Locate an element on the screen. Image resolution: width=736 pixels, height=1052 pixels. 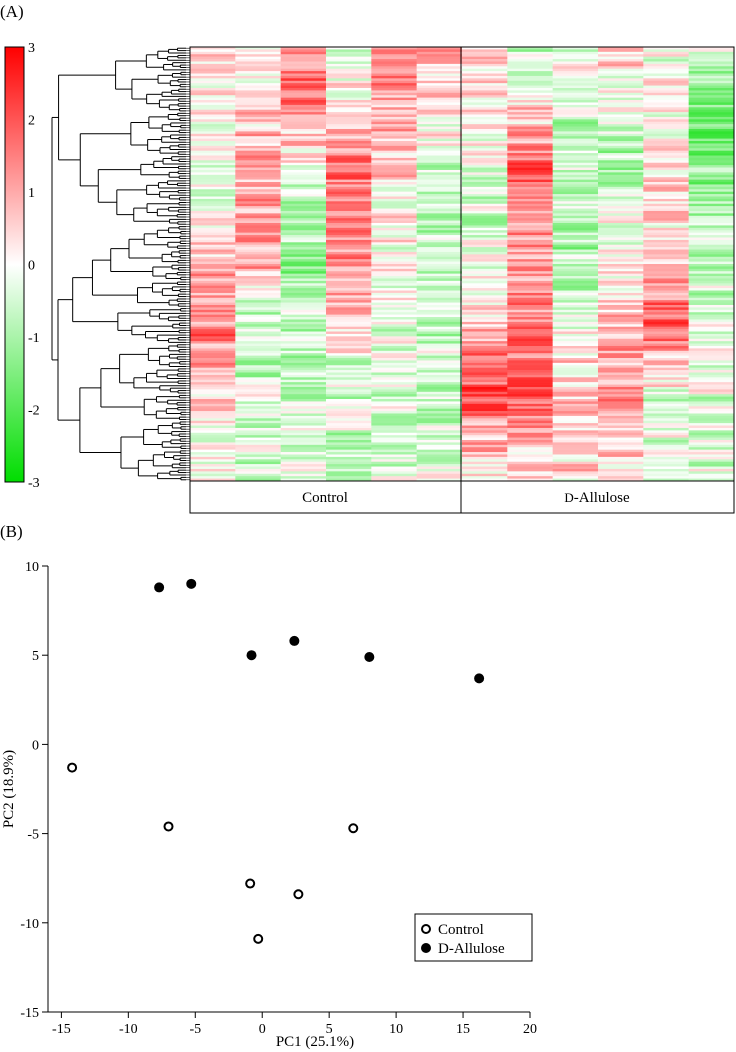
x-tick-label: 10 is located at coordinates (396, 1029).